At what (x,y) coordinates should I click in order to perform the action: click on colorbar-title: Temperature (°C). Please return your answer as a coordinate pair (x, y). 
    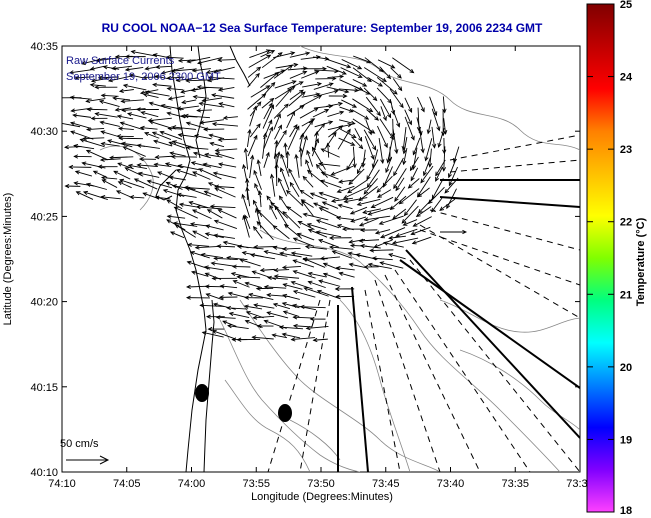
    Looking at the image, I should click on (641, 261).